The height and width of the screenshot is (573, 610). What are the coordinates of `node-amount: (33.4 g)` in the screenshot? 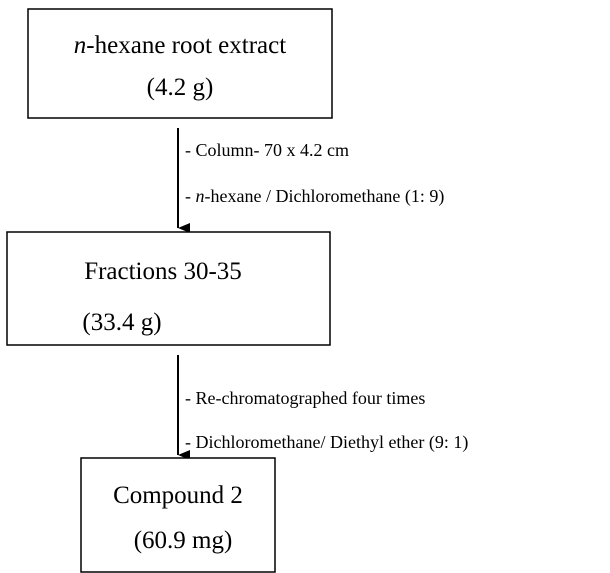 It's located at (121, 322).